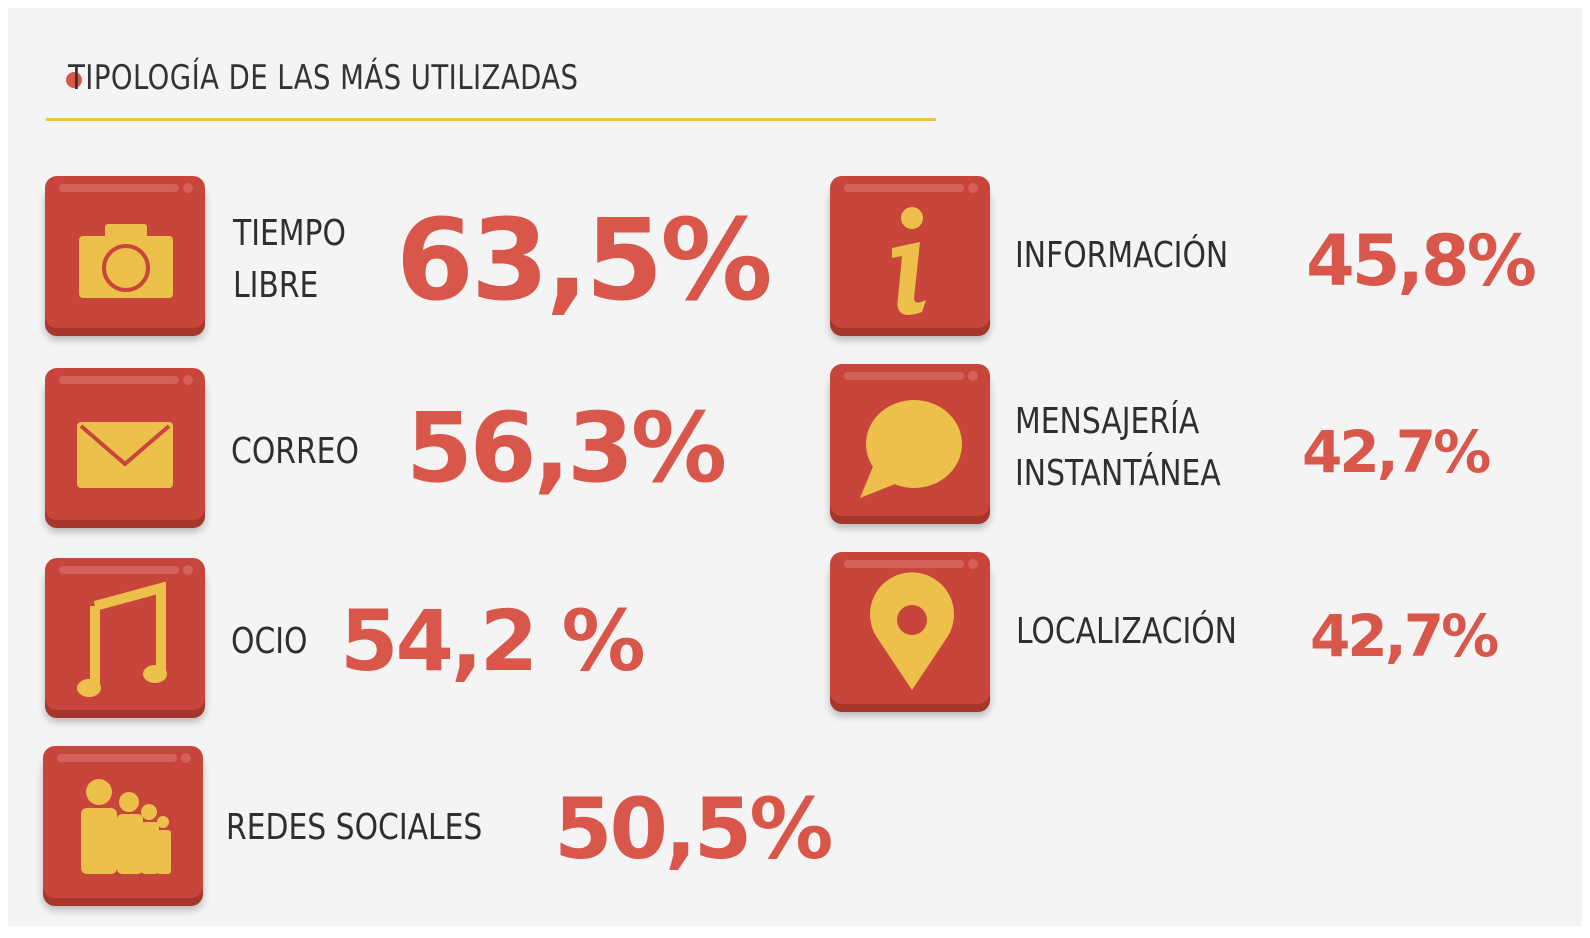  Describe the element at coordinates (1118, 447) in the screenshot. I see `item-label: MENSAJERÍA INSTANTÁNEA` at that location.